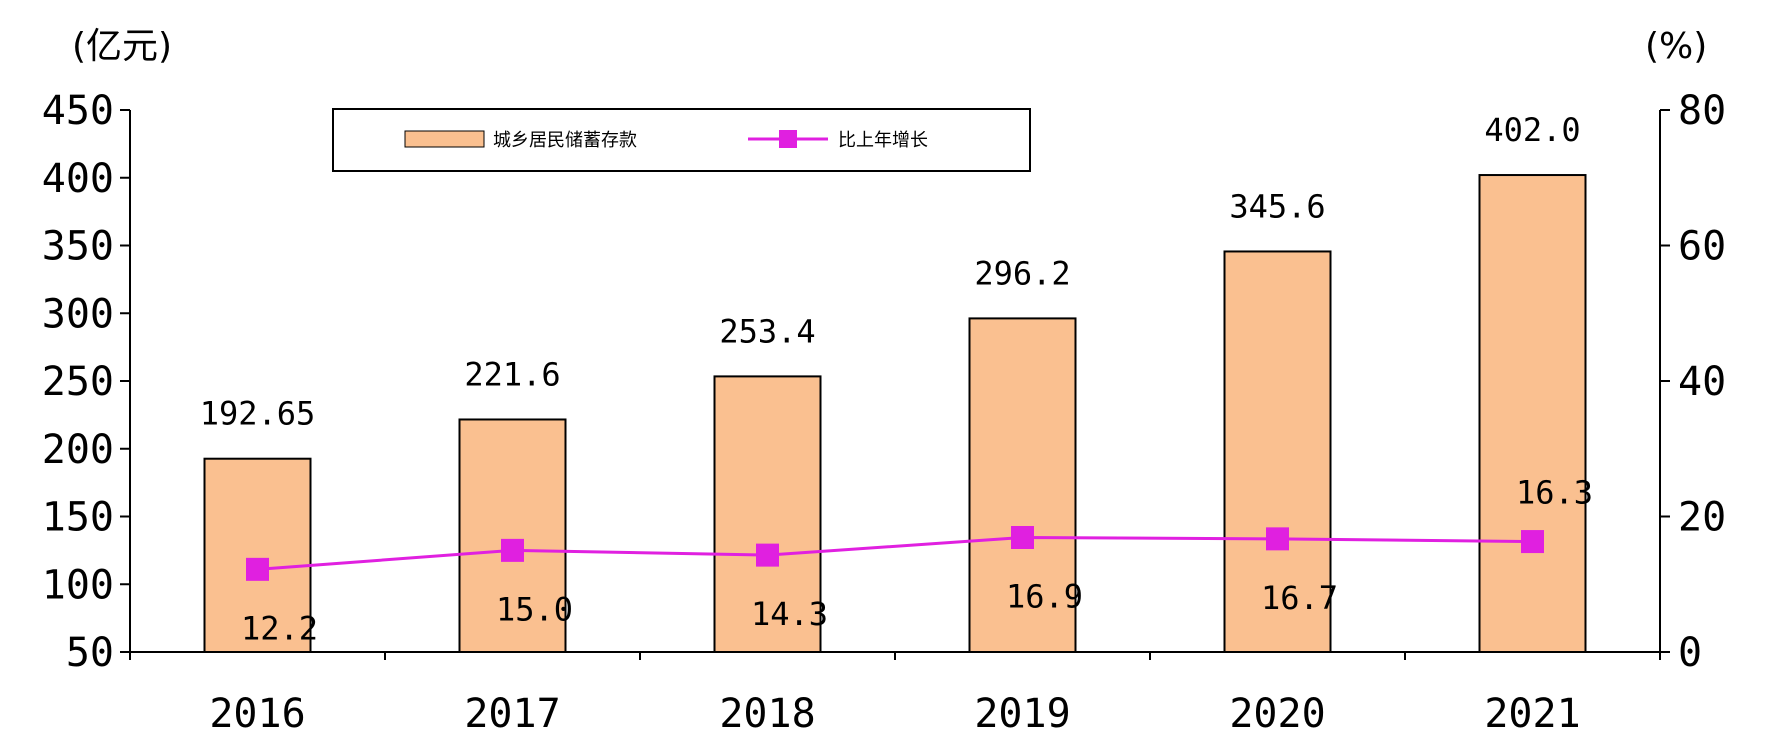 The height and width of the screenshot is (745, 1771). Describe the element at coordinates (512, 714) in the screenshot. I see `x-tick-label: 2017` at that location.